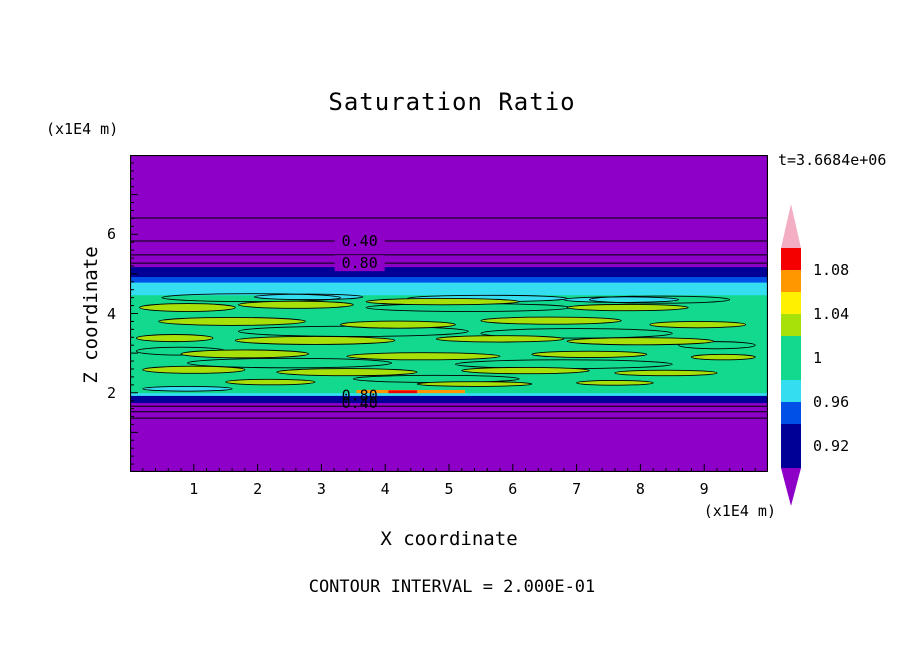 This screenshot has height=654, width=904. Describe the element at coordinates (111, 313) in the screenshot. I see `z-tick-label: 4` at that location.